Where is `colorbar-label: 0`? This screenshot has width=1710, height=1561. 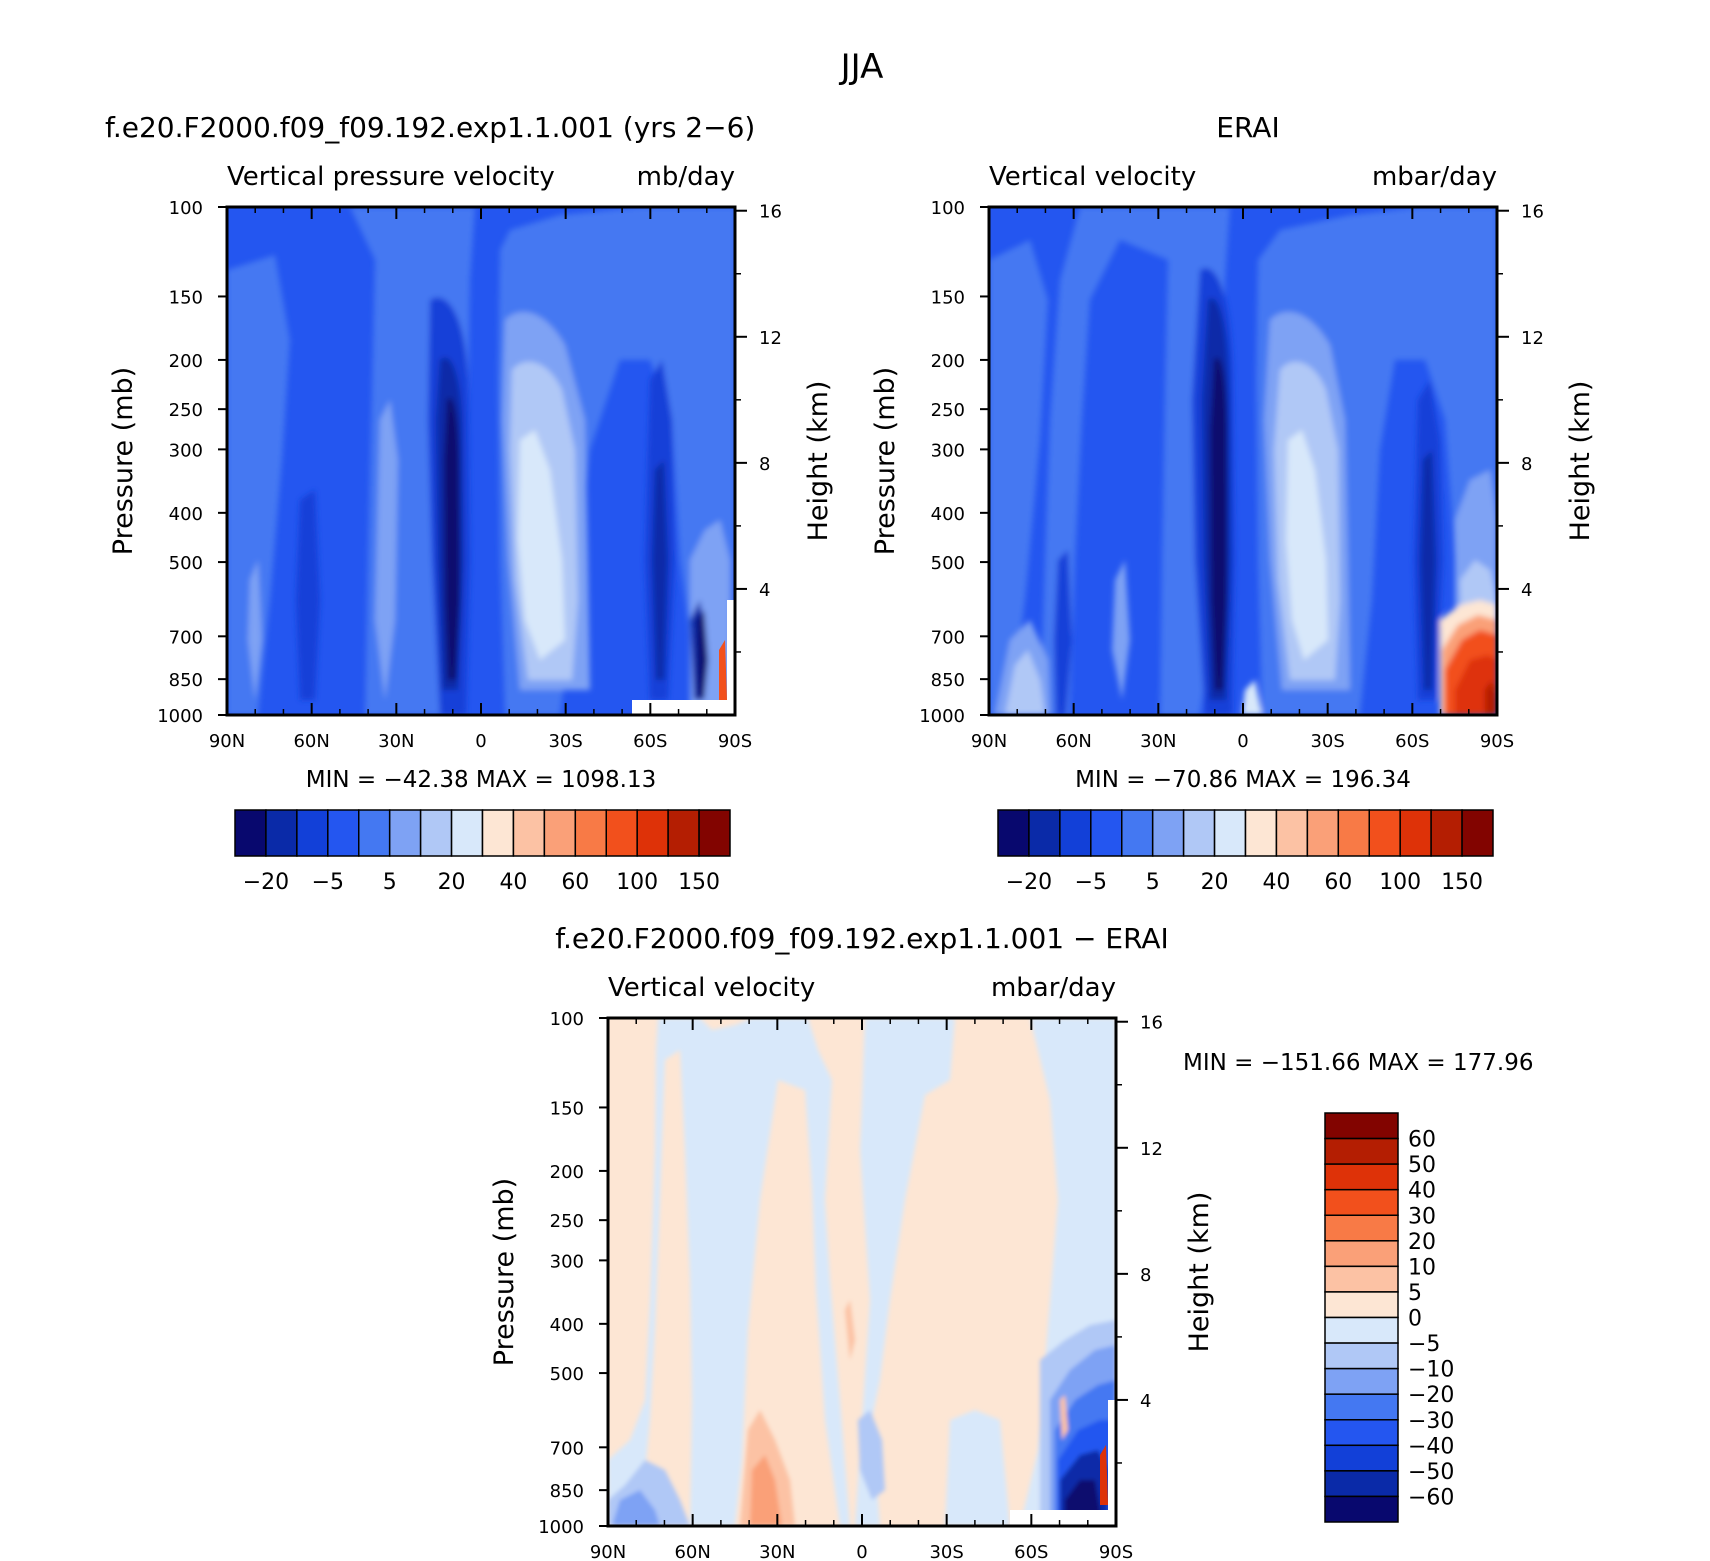
colorbar-label: 0 is located at coordinates (1415, 1319).